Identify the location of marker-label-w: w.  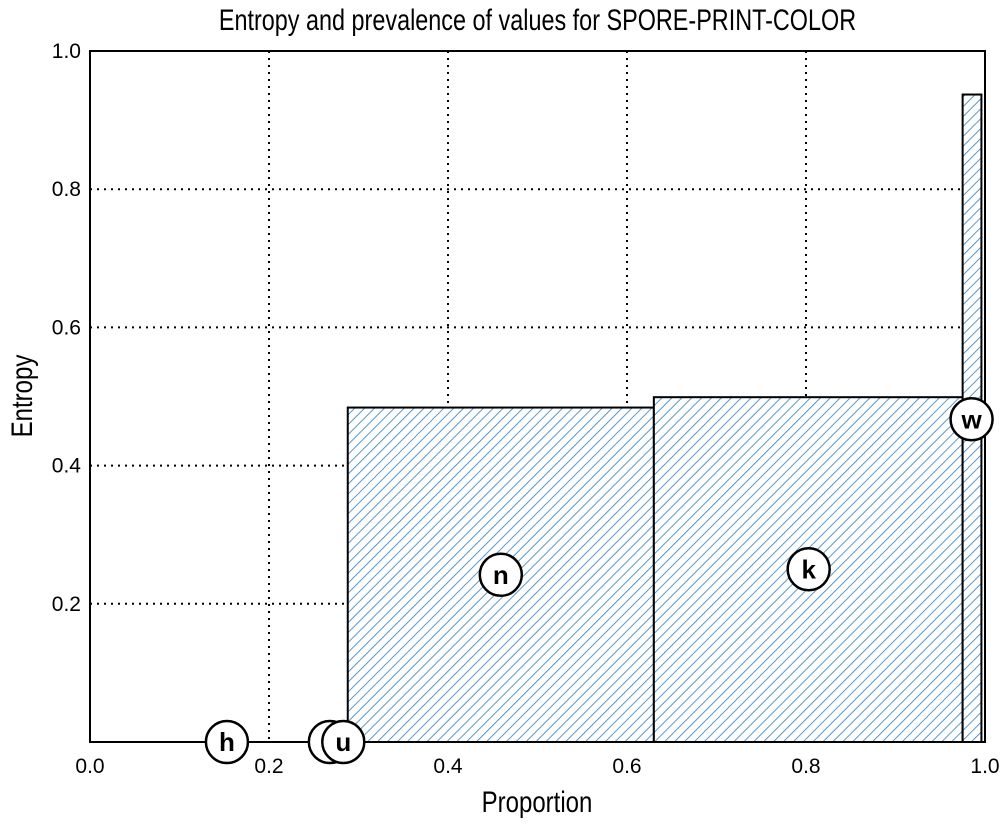
(971, 419).